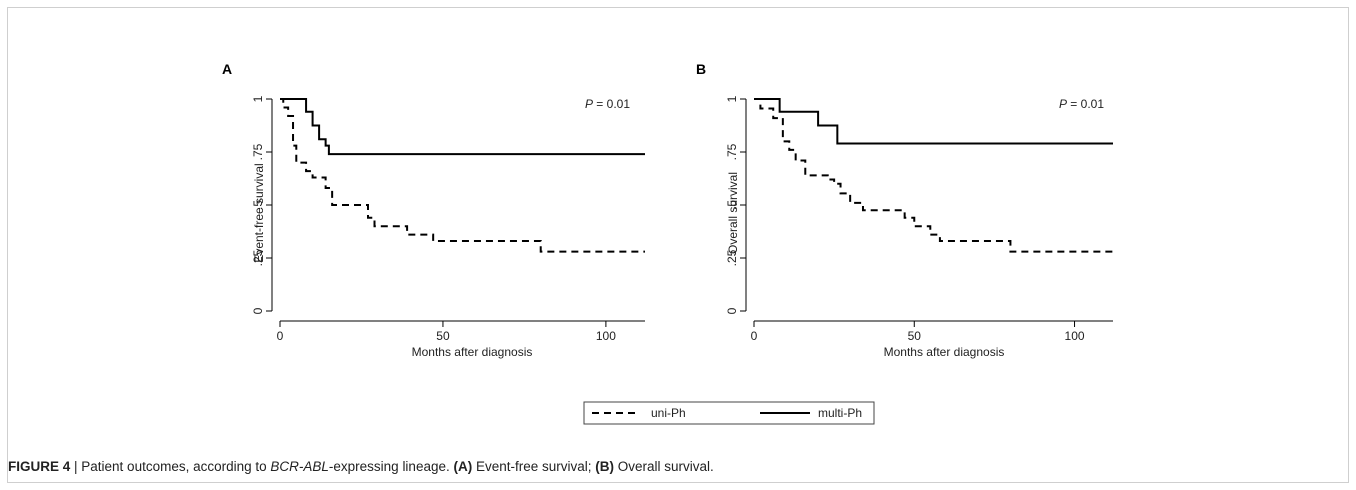 Image resolution: width=1356 pixels, height=490 pixels. I want to click on caption-panel-b-ref: (B), so click(605, 466).